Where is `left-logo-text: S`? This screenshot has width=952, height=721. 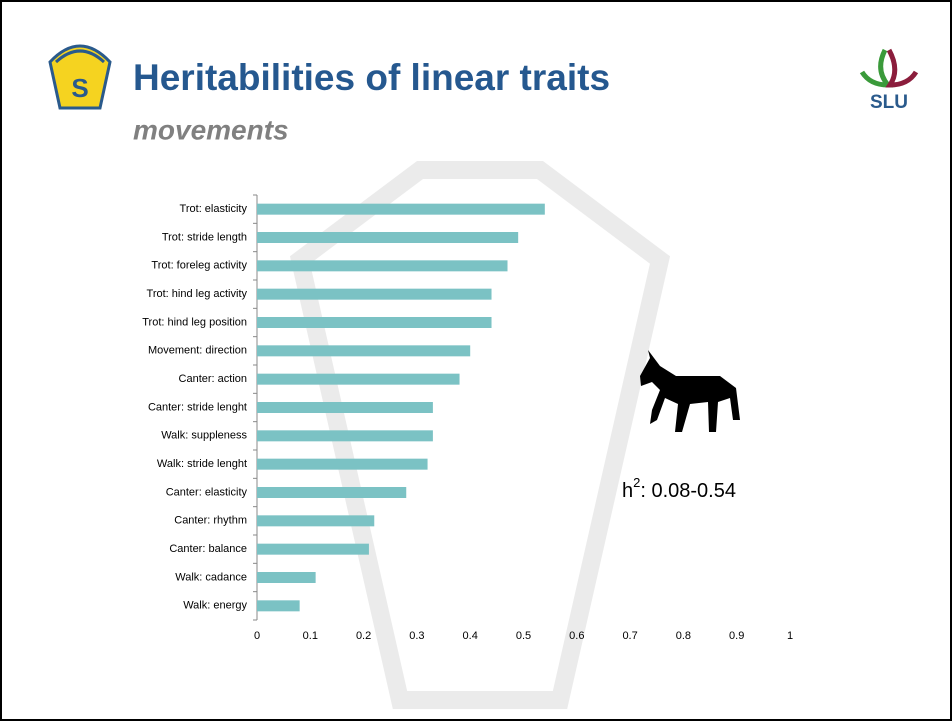
left-logo-text: S is located at coordinates (79, 88).